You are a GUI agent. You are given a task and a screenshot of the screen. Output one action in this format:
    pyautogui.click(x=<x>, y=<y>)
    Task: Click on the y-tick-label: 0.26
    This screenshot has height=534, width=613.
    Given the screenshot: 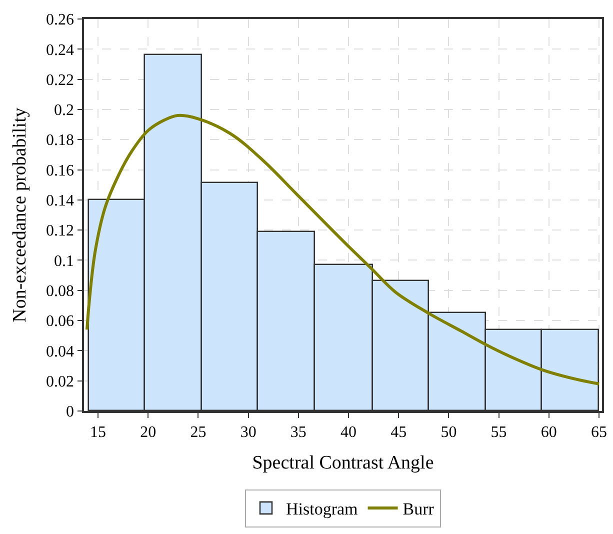 What is the action you would take?
    pyautogui.click(x=60, y=20)
    